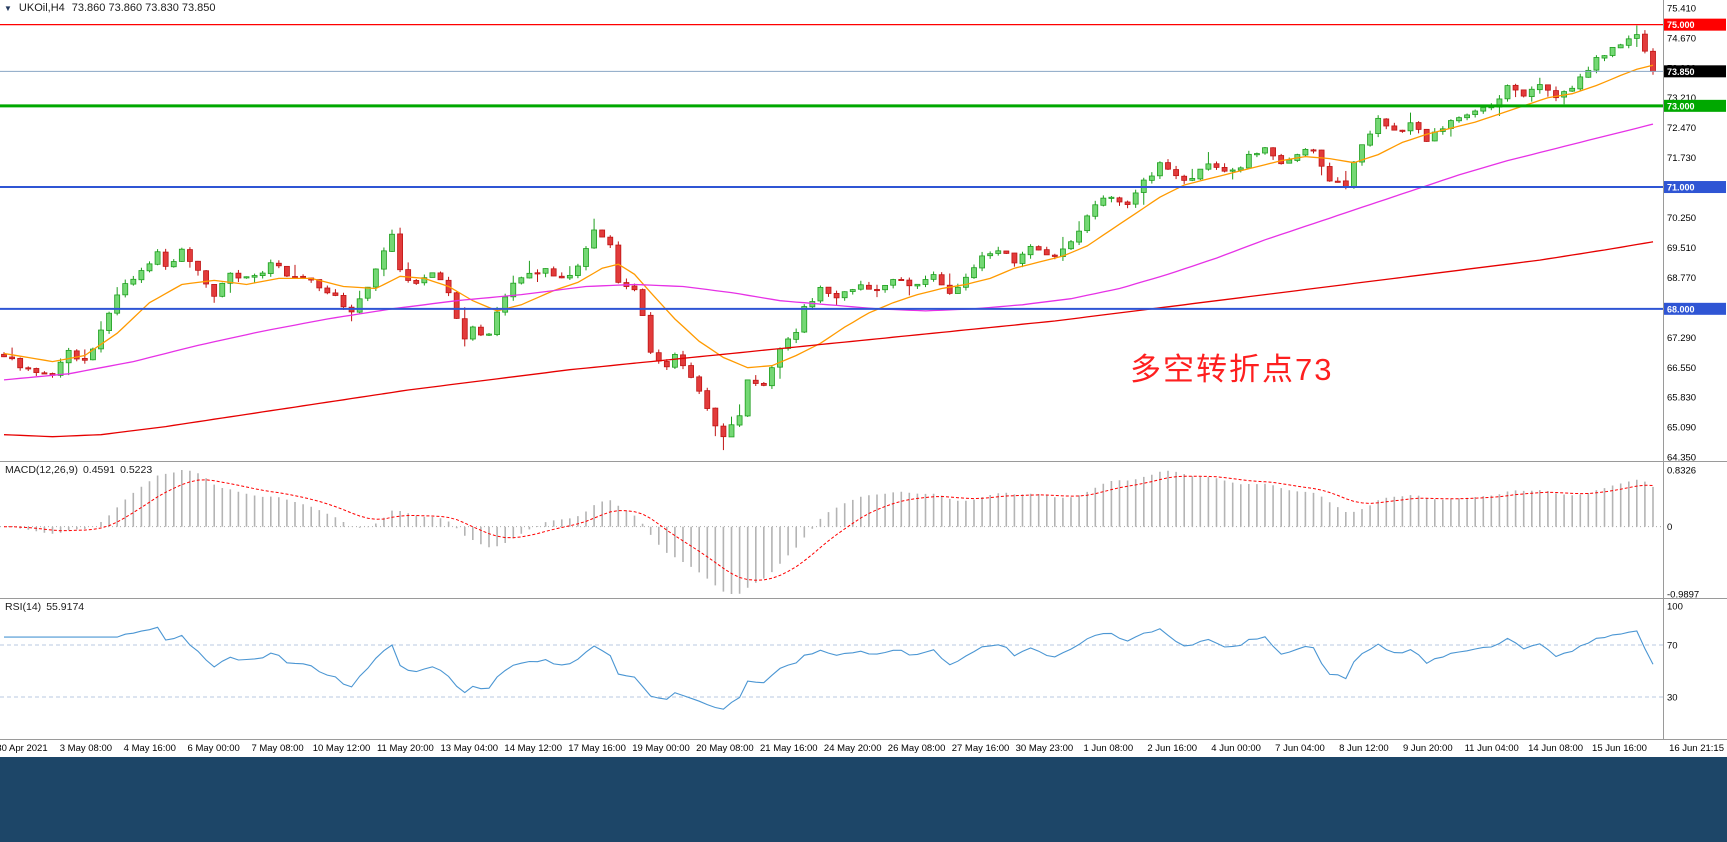  Describe the element at coordinates (1681, 25) in the screenshot. I see `svg-text: 75.000` at that location.